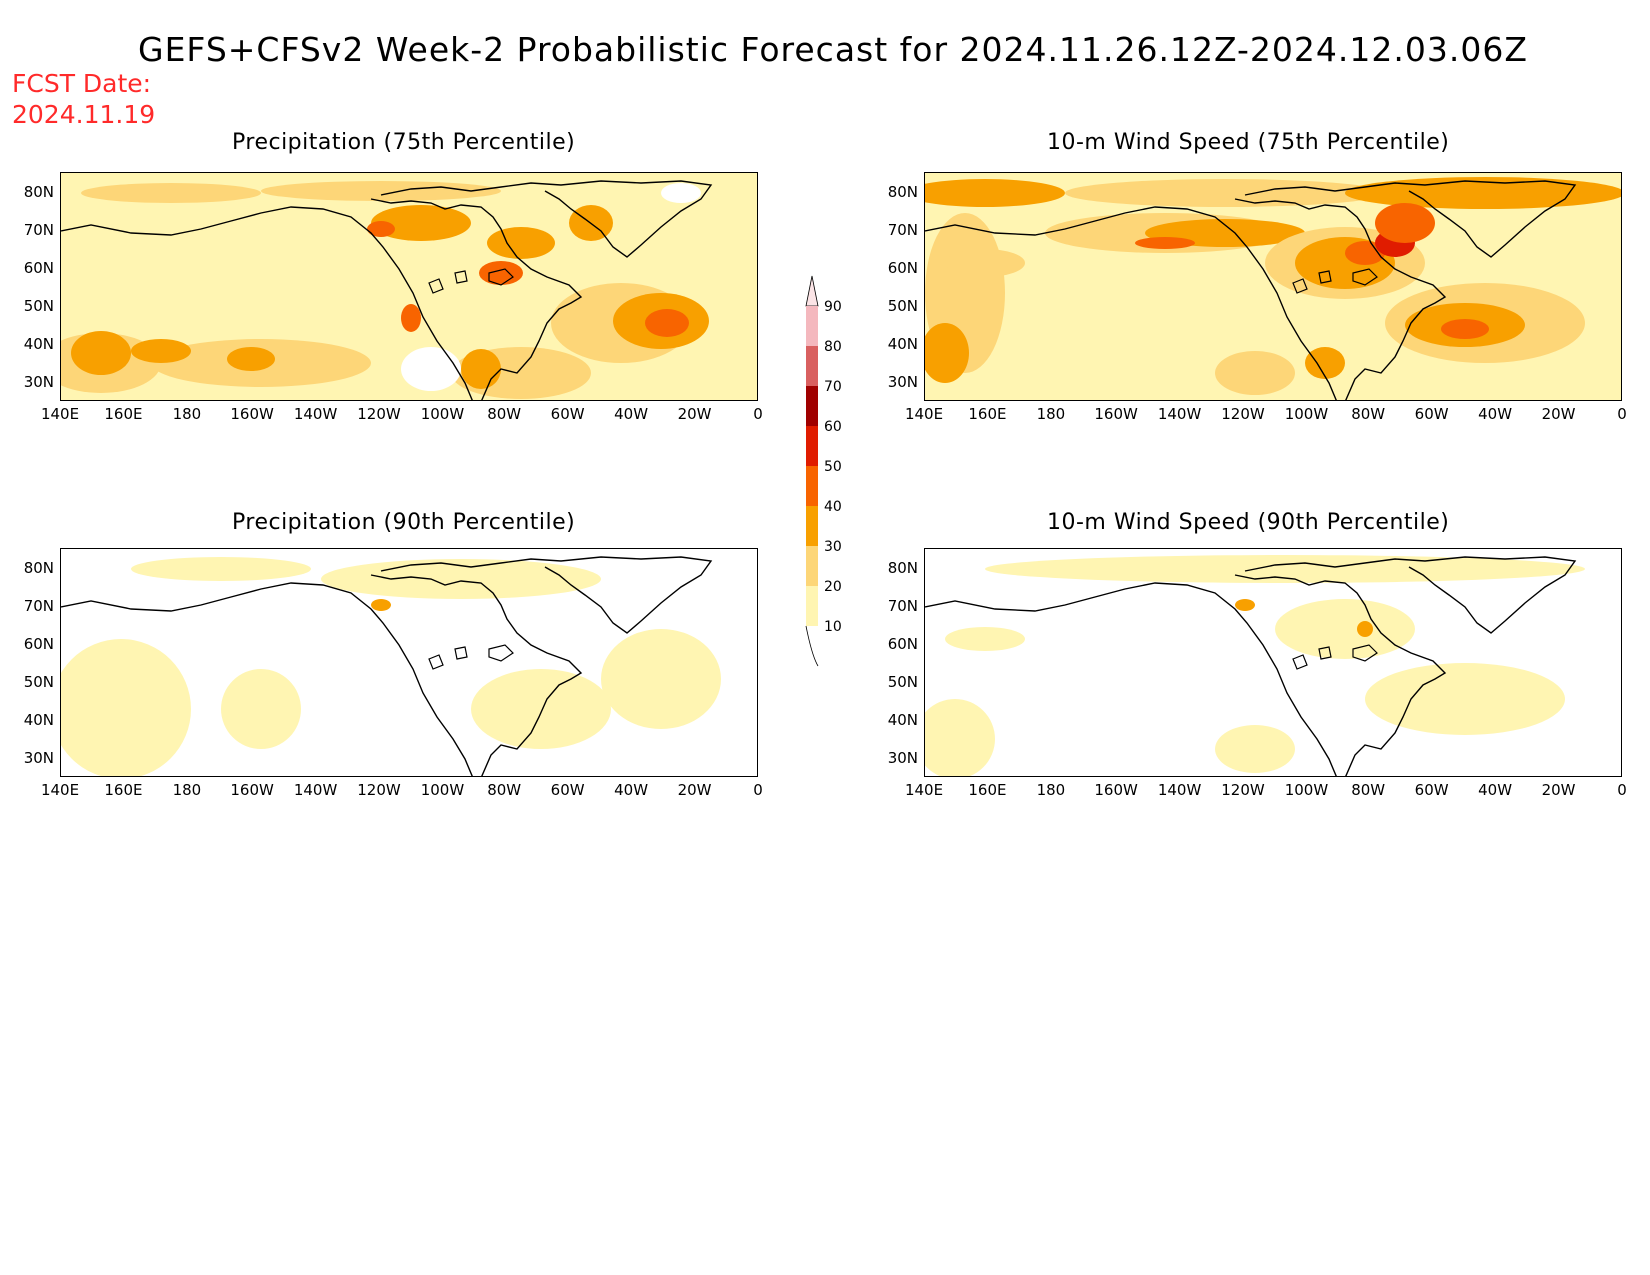 The image size is (1650, 1275). What do you see at coordinates (83, 99) in the screenshot?
I see `forecast-date-label: FCST Date: 2024.11.19` at bounding box center [83, 99].